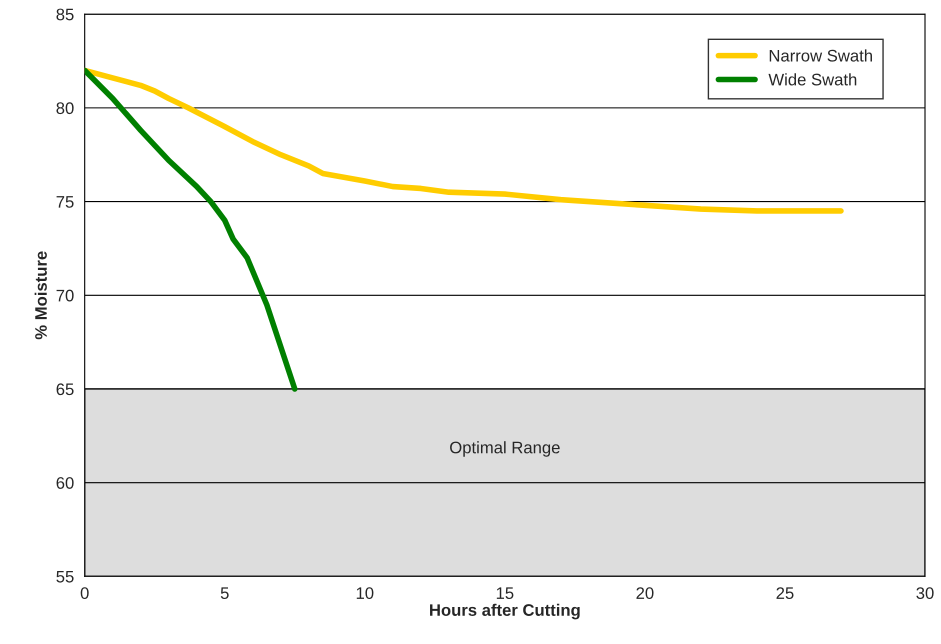  What do you see at coordinates (505, 449) in the screenshot?
I see `band-label: Optimal Range` at bounding box center [505, 449].